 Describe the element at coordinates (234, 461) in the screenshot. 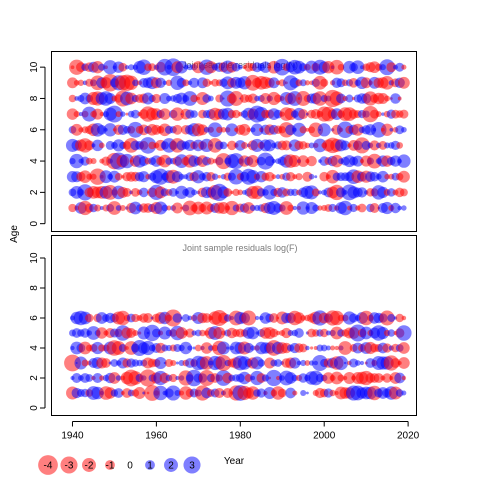

I see `x-axis-title: Year` at that location.